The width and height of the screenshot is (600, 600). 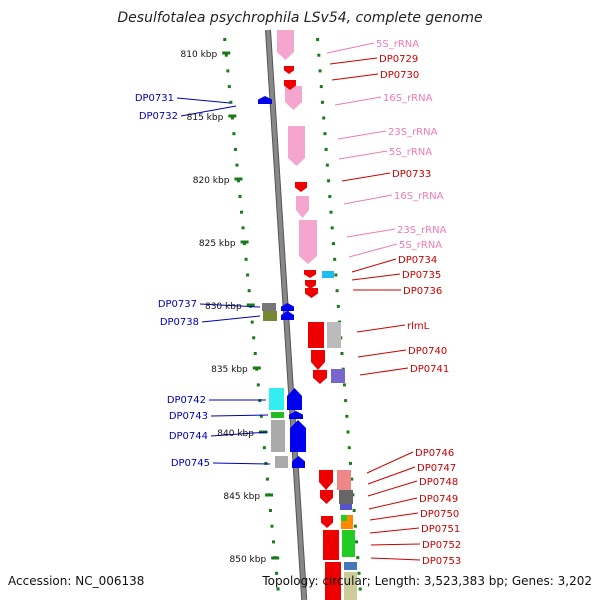 I want to click on accession-text: Accession: NC_006138, so click(x=76, y=581).